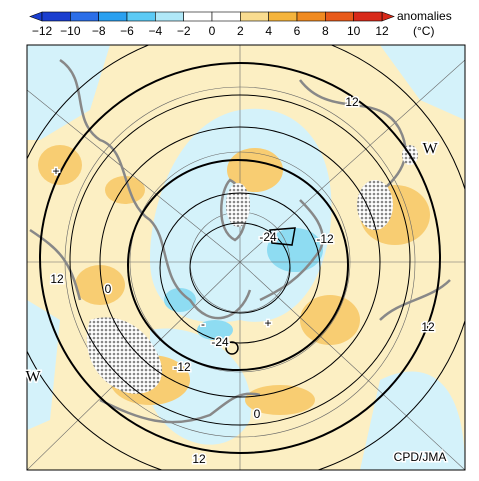 The height and width of the screenshot is (481, 479). I want to click on colorbar-tick-label: 4, so click(268, 31).